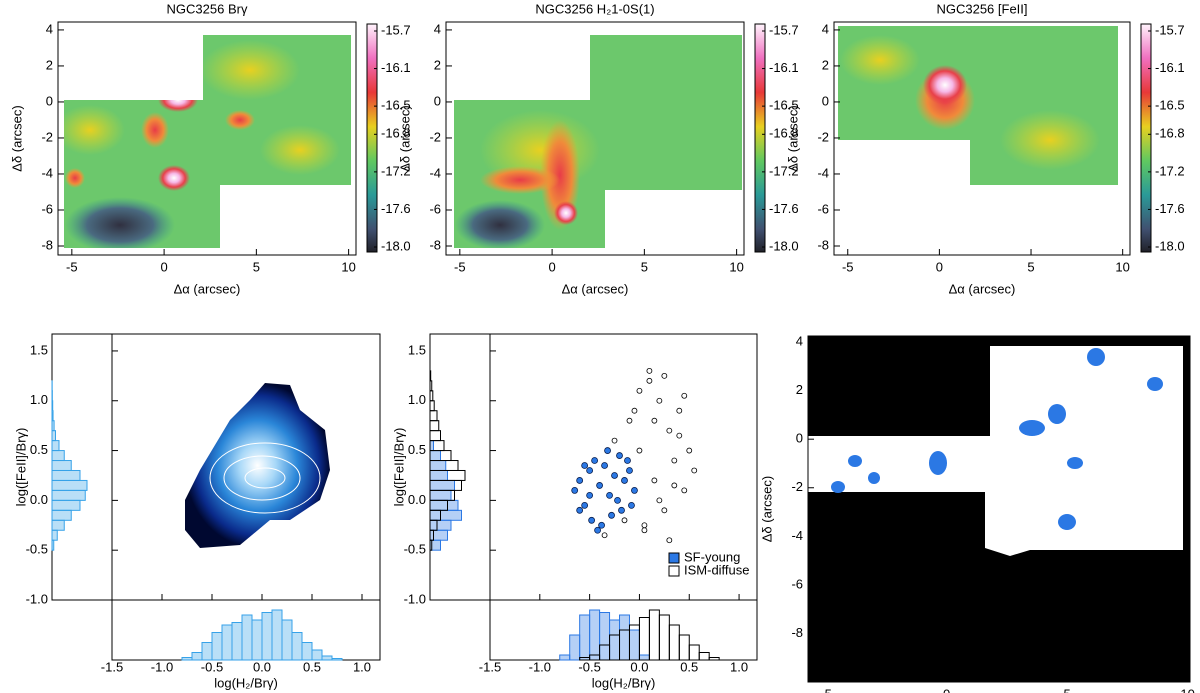 The height and width of the screenshot is (693, 1200). Describe the element at coordinates (1187, 689) in the screenshot. I see `x-tick-label: 10` at that location.